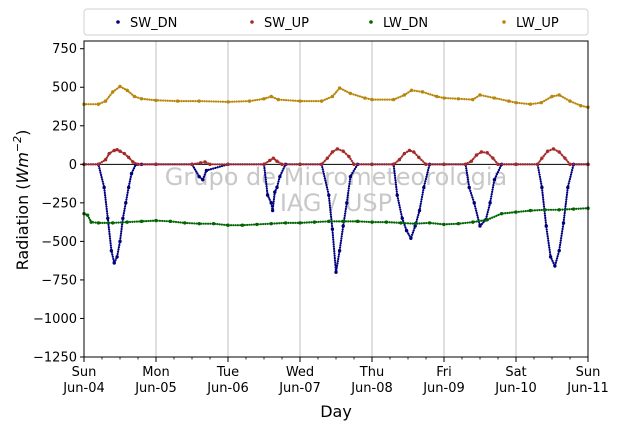  What do you see at coordinates (59, 280) in the screenshot?
I see `y-tick-label-6: −750` at bounding box center [59, 280].